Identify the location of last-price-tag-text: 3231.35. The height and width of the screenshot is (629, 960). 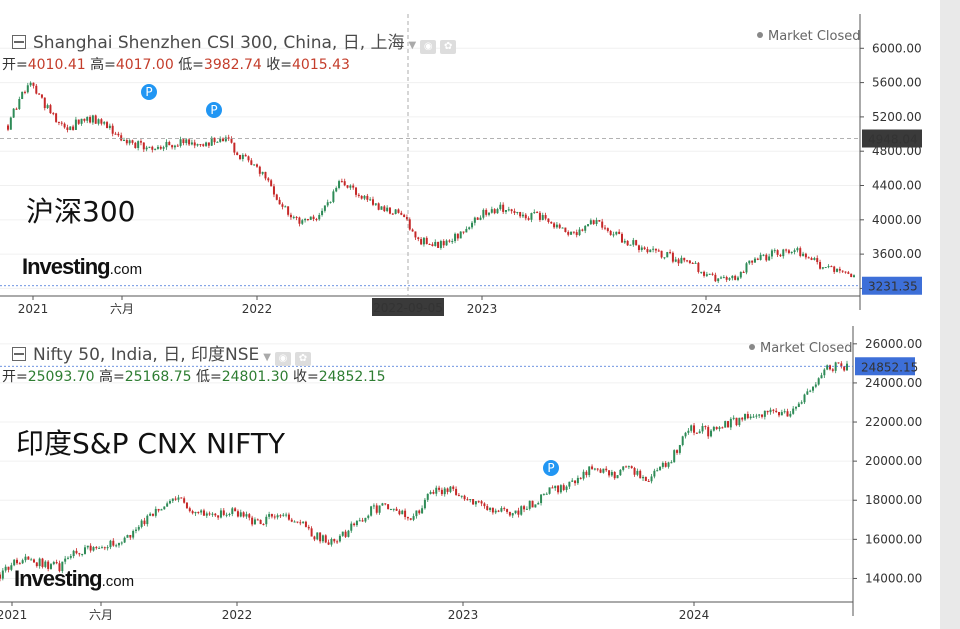
(893, 287).